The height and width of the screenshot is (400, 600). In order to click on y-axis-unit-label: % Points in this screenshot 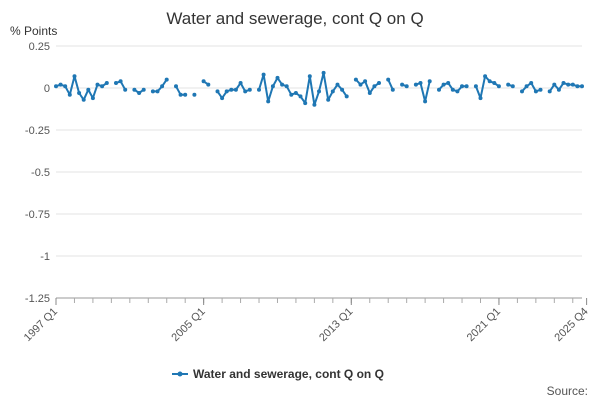, I will do `click(33, 31)`.